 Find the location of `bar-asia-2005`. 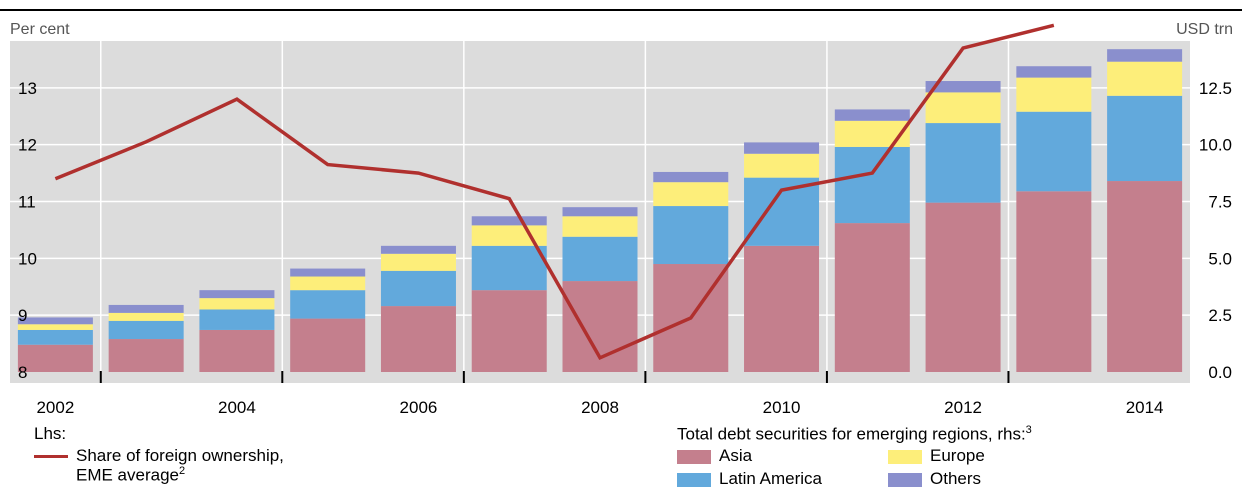

bar-asia-2005 is located at coordinates (328, 345).